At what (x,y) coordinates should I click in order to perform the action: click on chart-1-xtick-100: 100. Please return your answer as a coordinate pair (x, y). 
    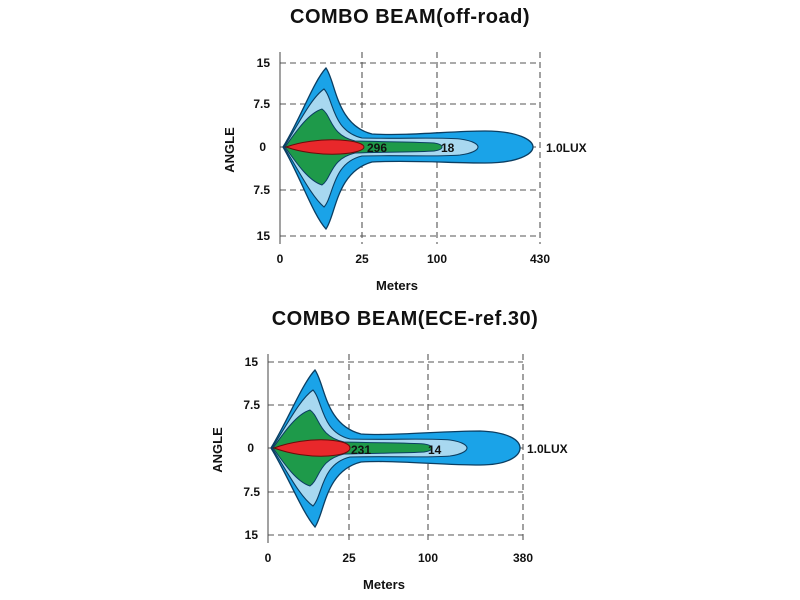
    Looking at the image, I should click on (437, 259).